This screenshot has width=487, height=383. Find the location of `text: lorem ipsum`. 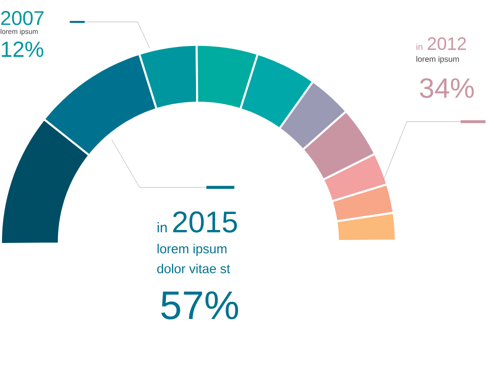

text: lorem ipsum is located at coordinates (192, 250).